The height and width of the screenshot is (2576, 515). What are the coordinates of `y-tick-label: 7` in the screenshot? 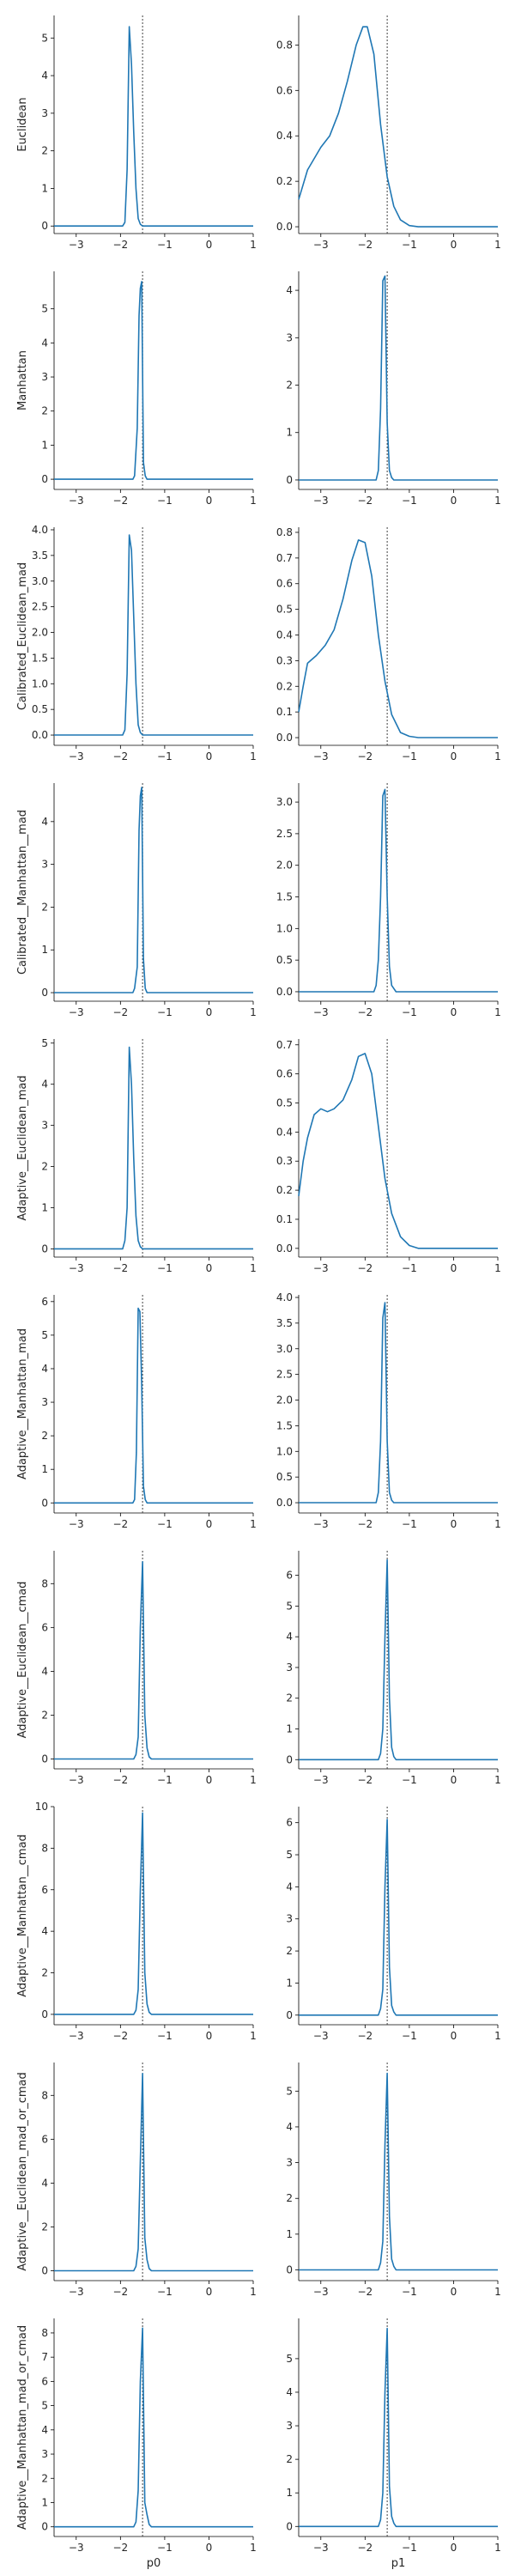 It's located at (44, 2357).